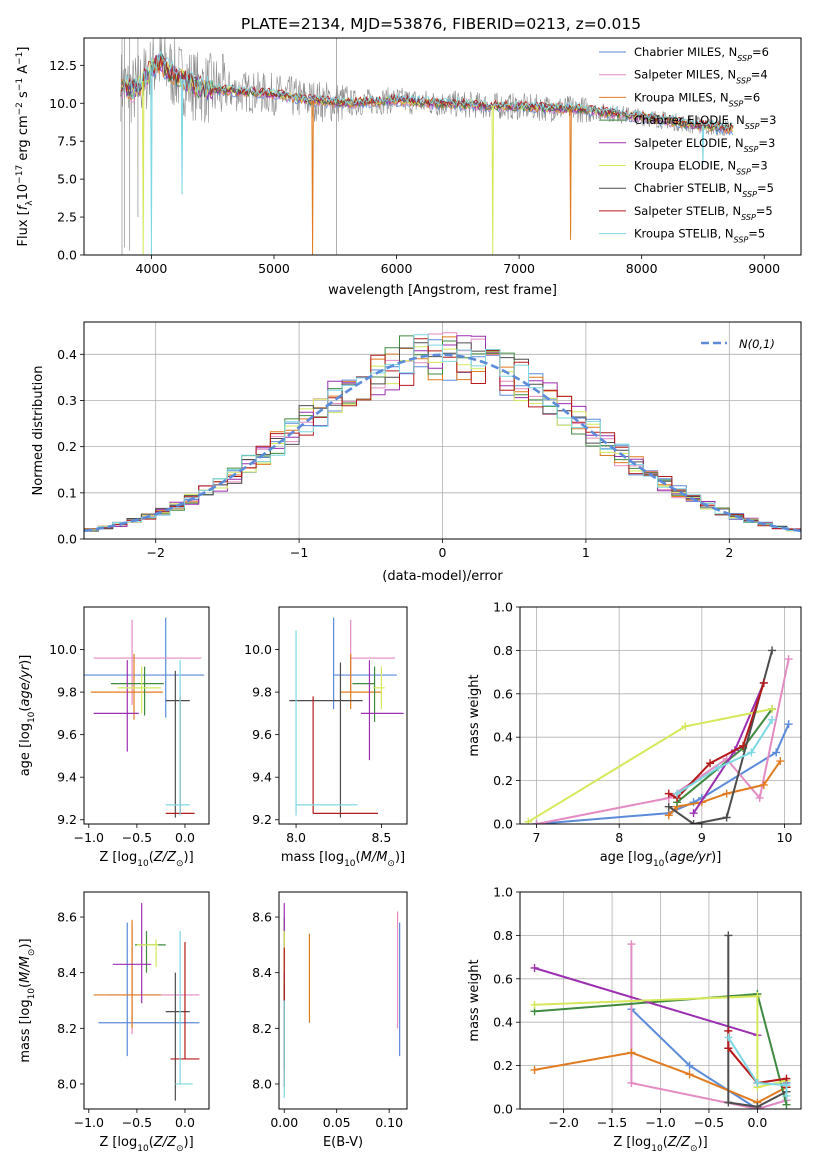 The width and height of the screenshot is (819, 1170). What do you see at coordinates (67, 777) in the screenshot?
I see `y-tick-label: 9.4` at bounding box center [67, 777].